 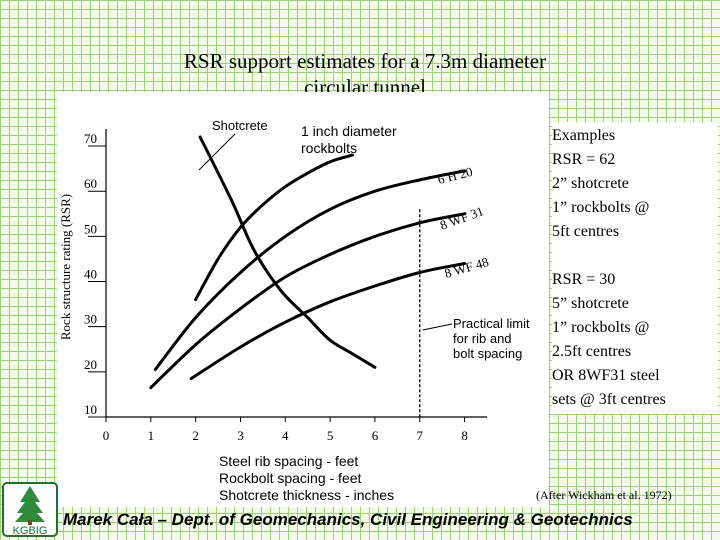 I want to click on practical-limit-label: bolt spacing, so click(x=487, y=353).